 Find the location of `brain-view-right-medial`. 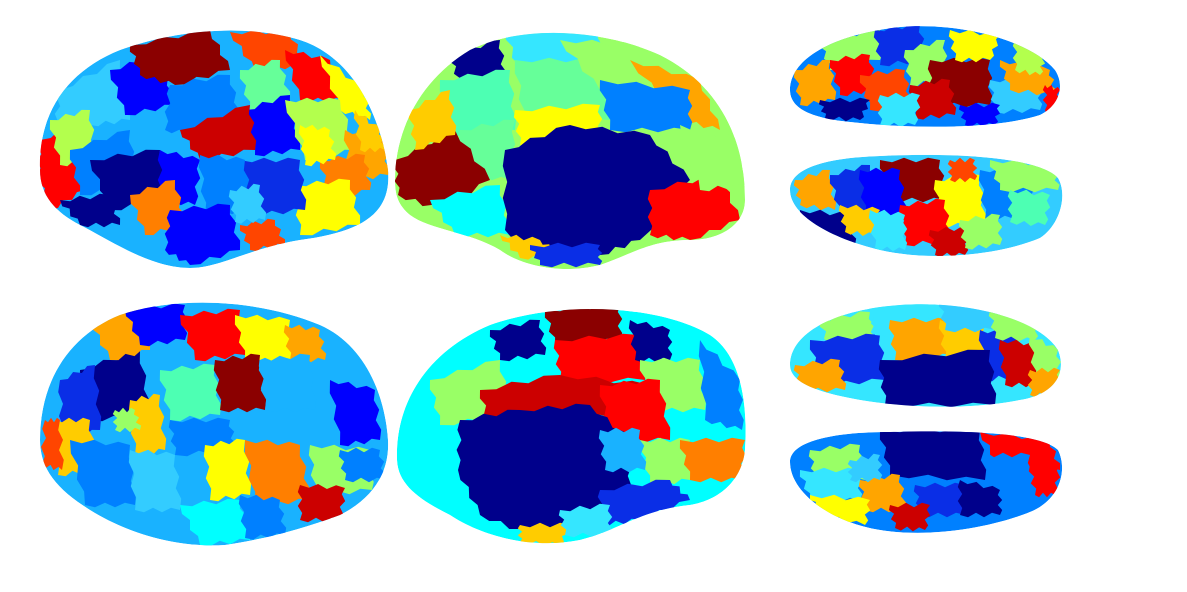

brain-view-right-medial is located at coordinates (571, 426).